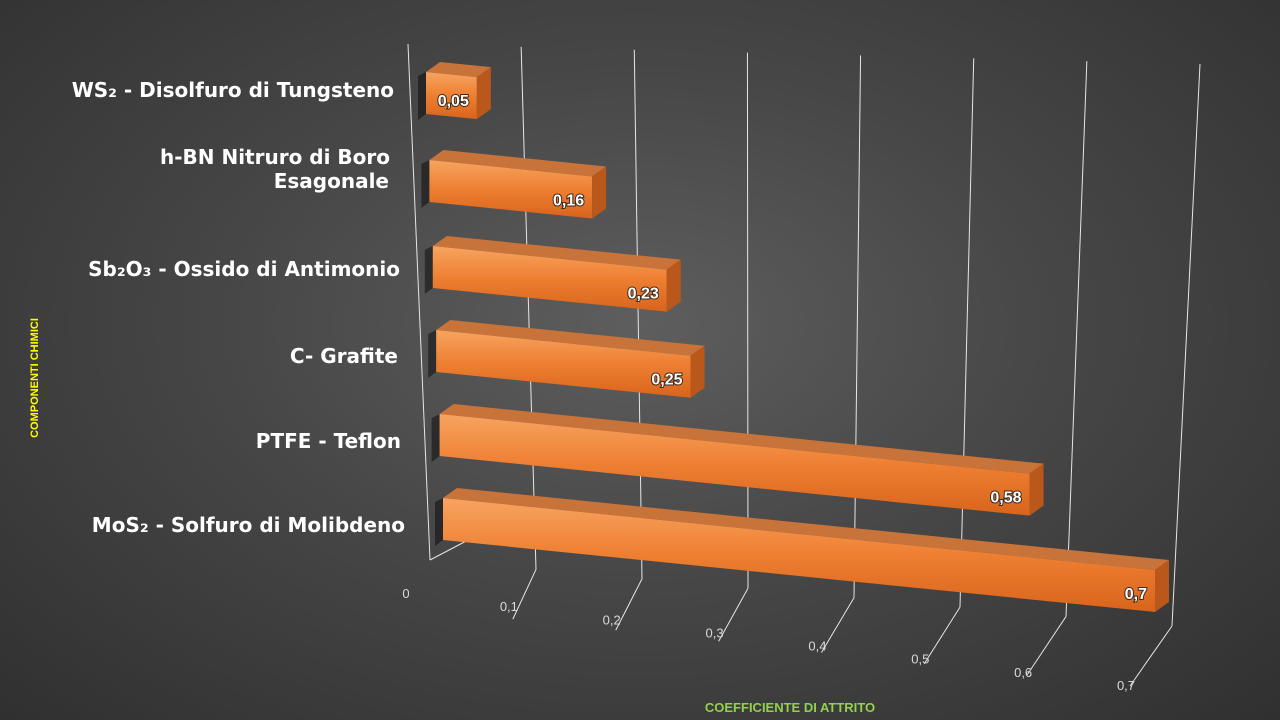  Describe the element at coordinates (790, 707) in the screenshot. I see `x-axis-title: COEFFICIENTE DI ATTRITO` at that location.